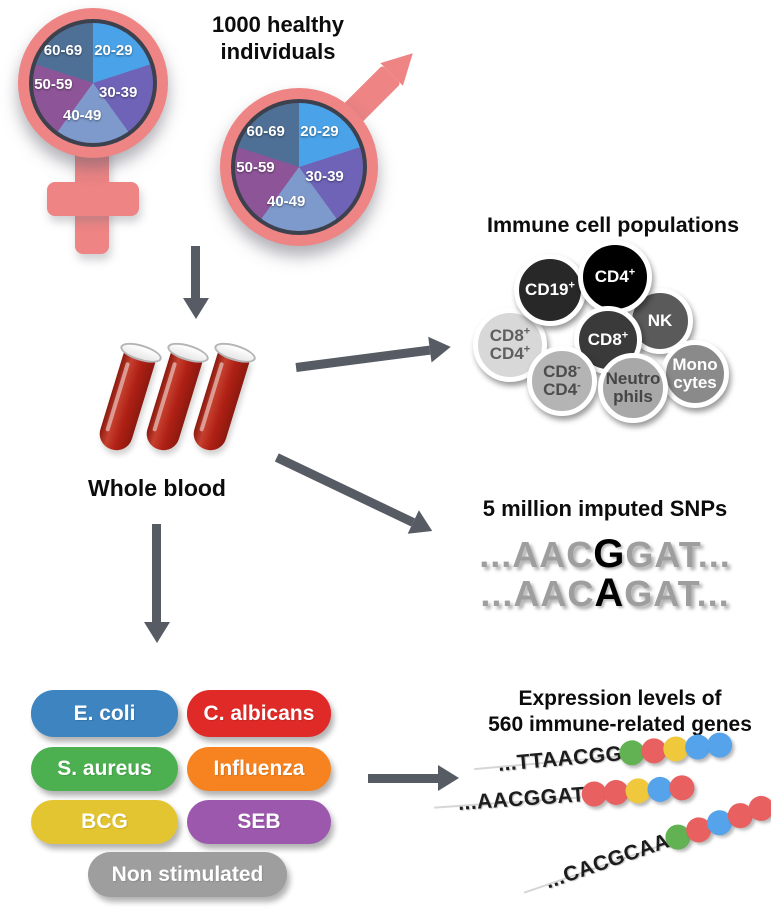 This screenshot has height=922, width=771. I want to click on gene-sequence: ...TTAACGG, so click(560, 758).